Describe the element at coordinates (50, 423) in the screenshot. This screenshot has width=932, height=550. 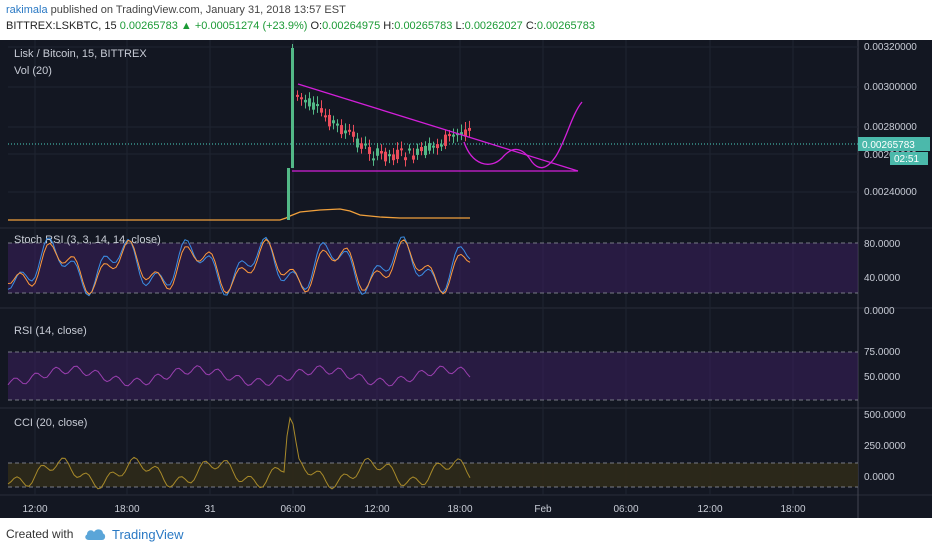
I see `cci-title: CCI (20, close)` at that location.